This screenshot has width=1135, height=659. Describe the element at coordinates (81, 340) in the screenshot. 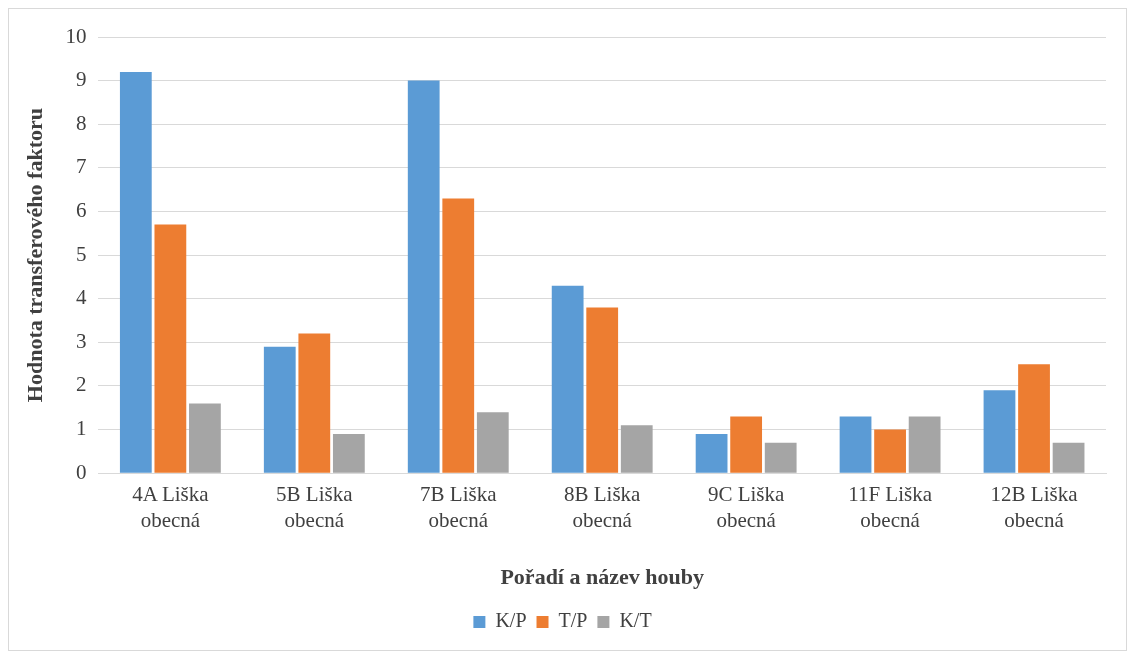

I see `y-tick-label: 3` at that location.